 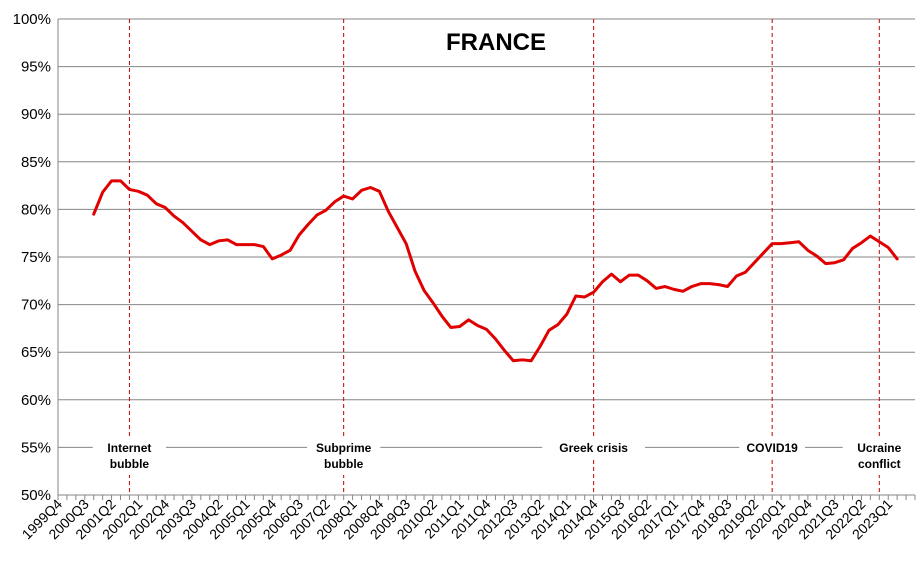 What do you see at coordinates (496, 42) in the screenshot?
I see `chart-title: FRANCE` at bounding box center [496, 42].